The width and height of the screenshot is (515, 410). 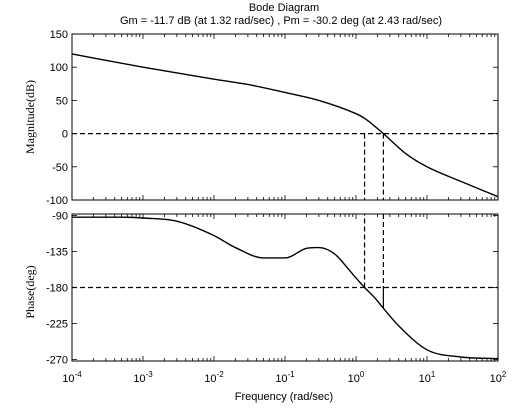 I want to click on frequency-axis-label: Frequency (rad/sec), so click(x=284, y=397).